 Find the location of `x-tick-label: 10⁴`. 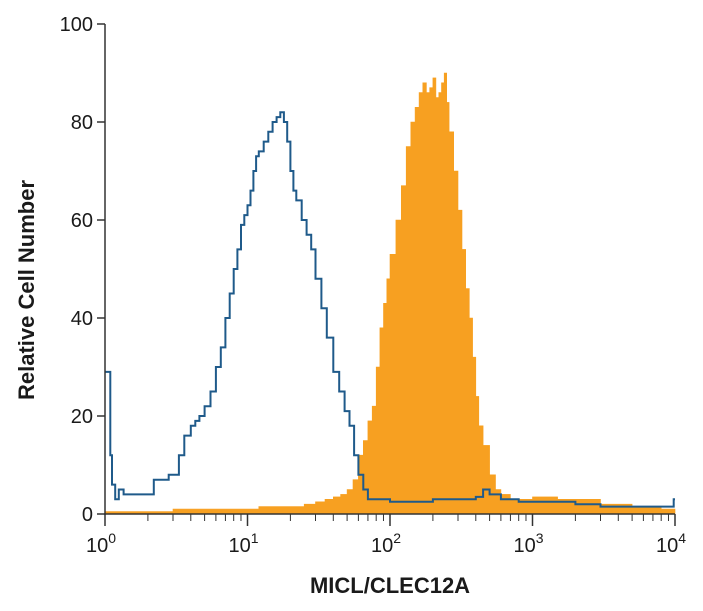

x-tick-label: 10⁴ is located at coordinates (671, 543).